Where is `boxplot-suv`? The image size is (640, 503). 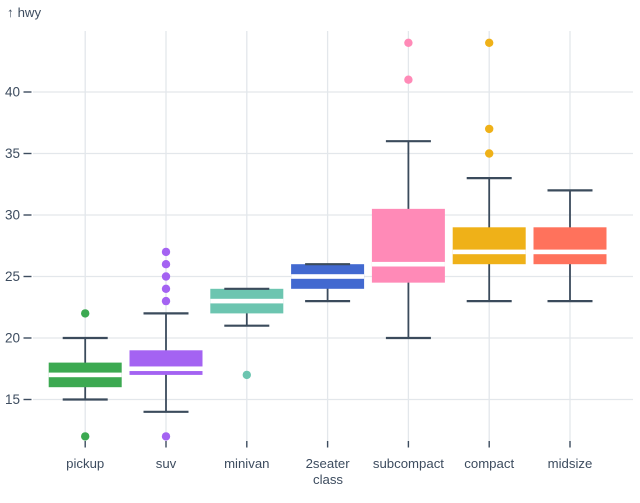 boxplot-suv is located at coordinates (166, 344).